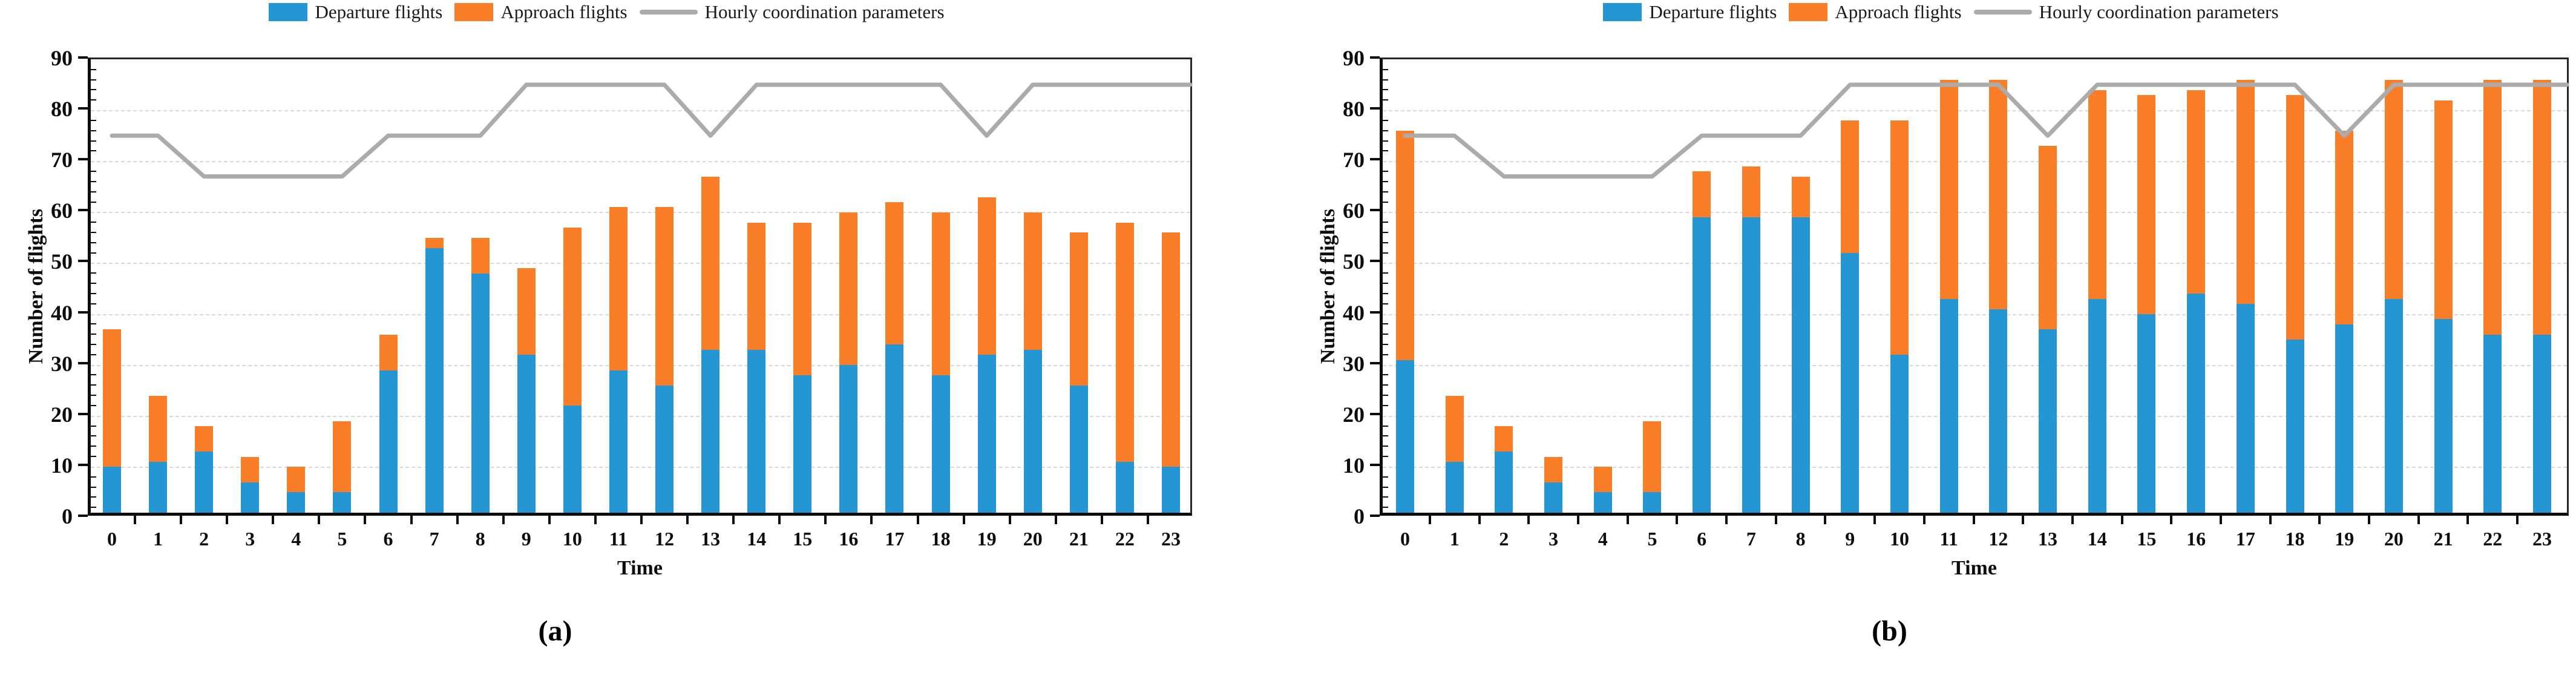 This screenshot has width=2576, height=684. What do you see at coordinates (1622, 12) in the screenshot?
I see `departure-swatch-icon` at bounding box center [1622, 12].